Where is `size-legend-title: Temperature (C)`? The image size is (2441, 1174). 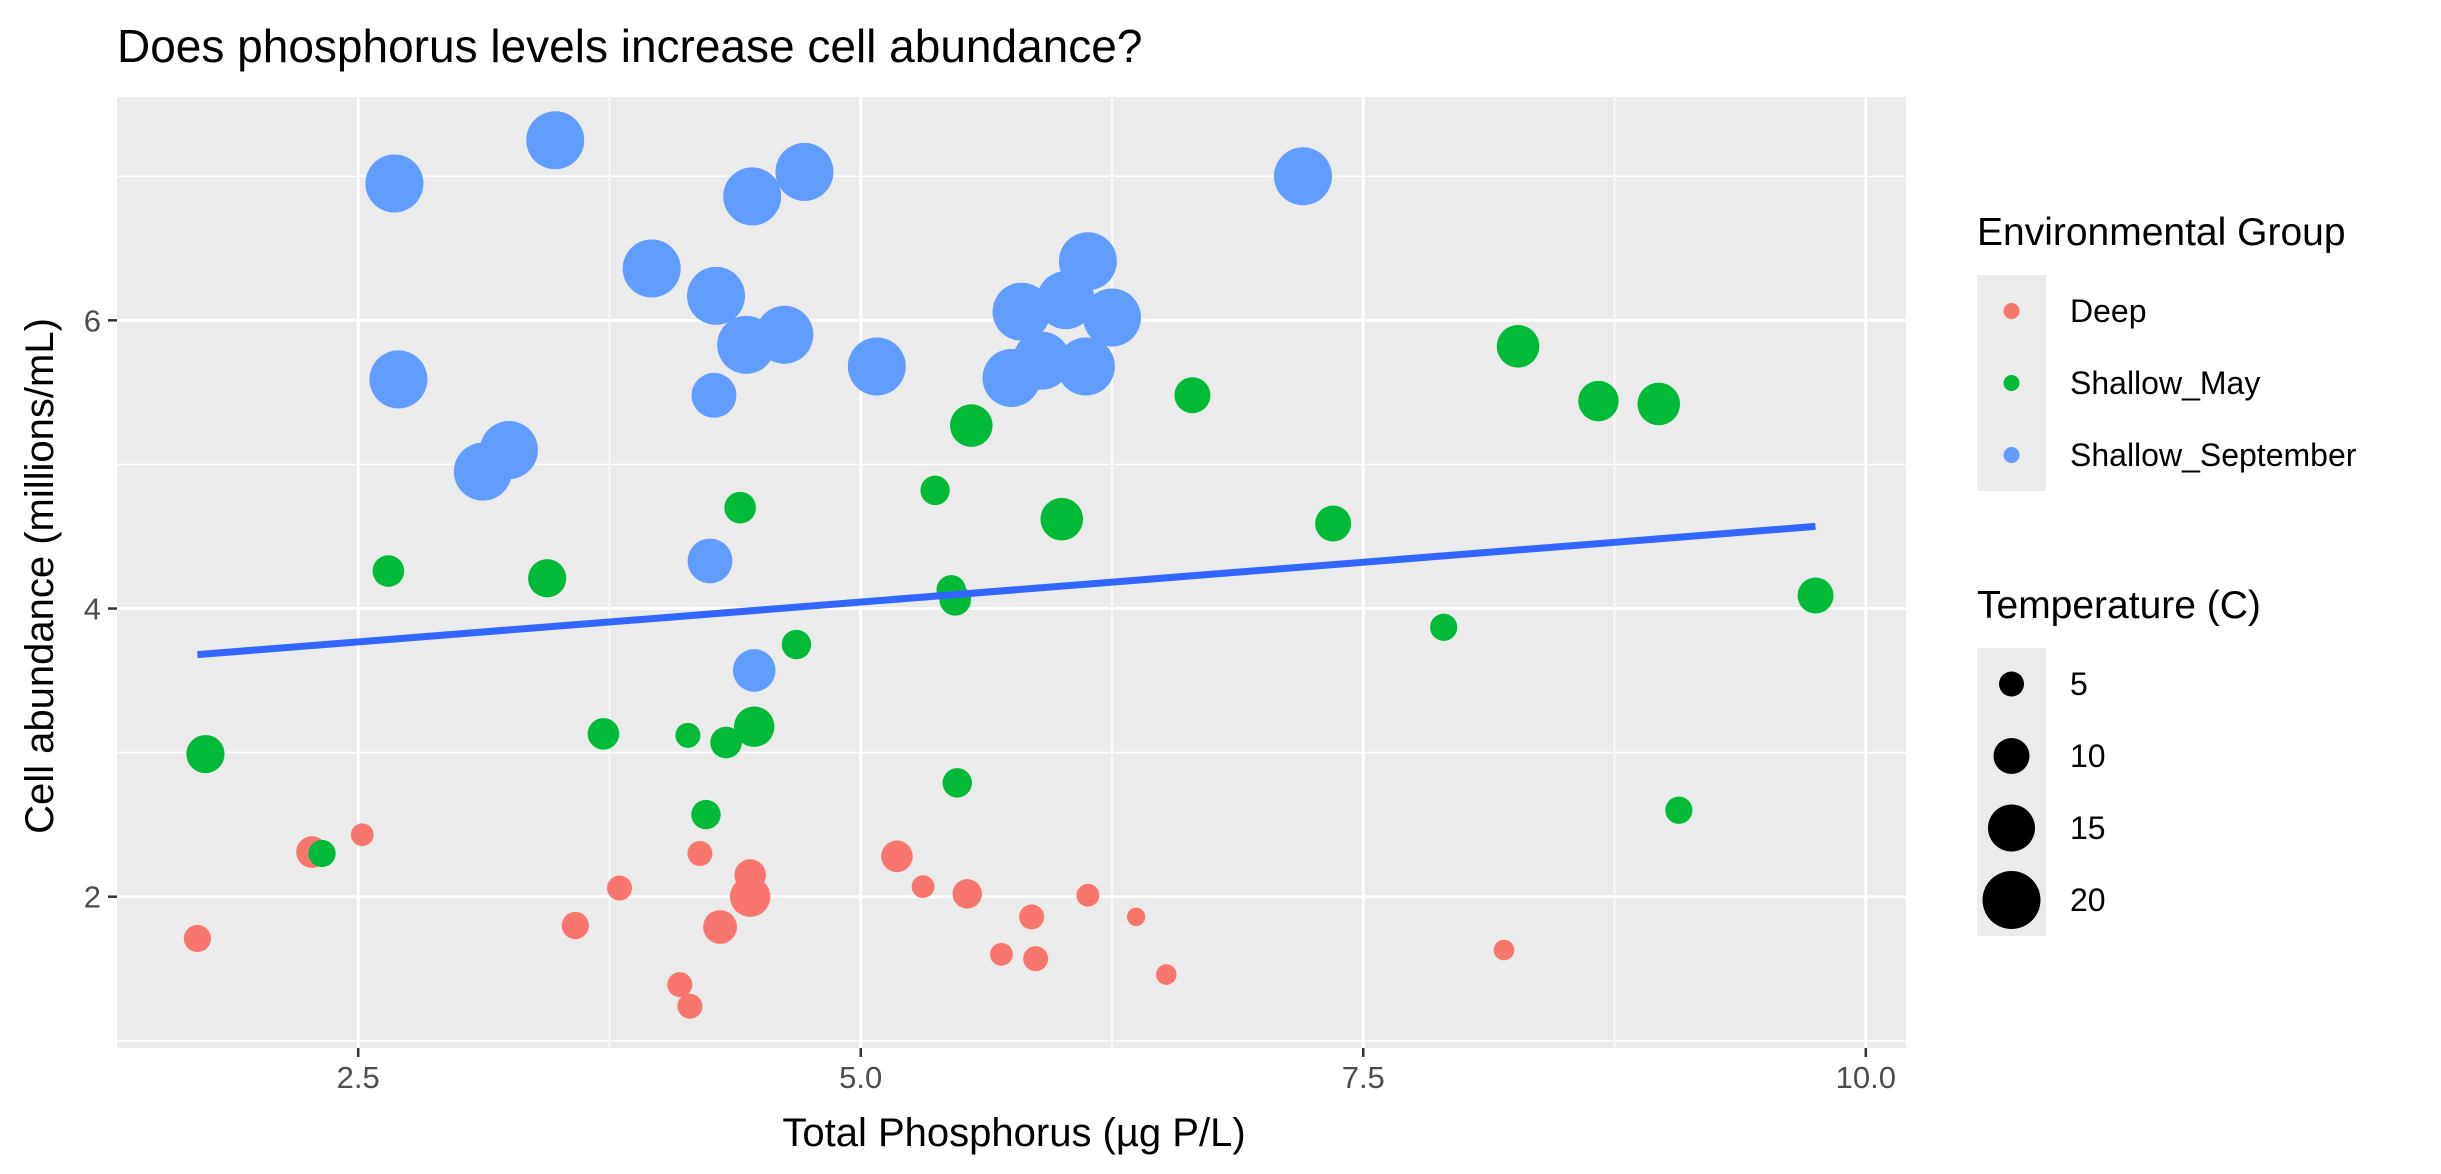
size-legend-title: Temperature (C) is located at coordinates (2119, 605).